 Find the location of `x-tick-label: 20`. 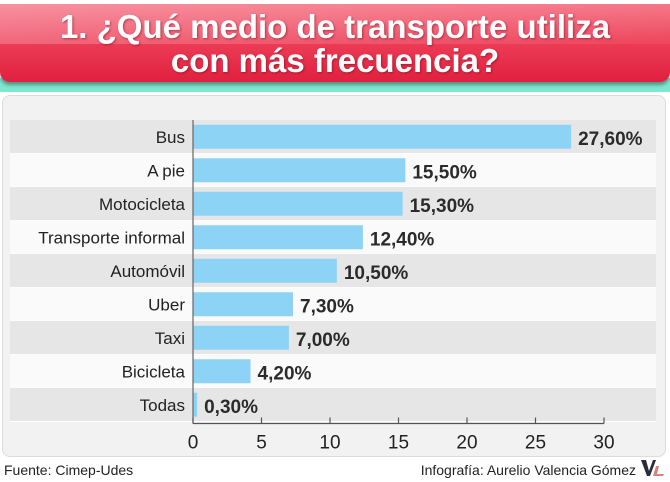

x-tick-label: 20 is located at coordinates (466, 443).